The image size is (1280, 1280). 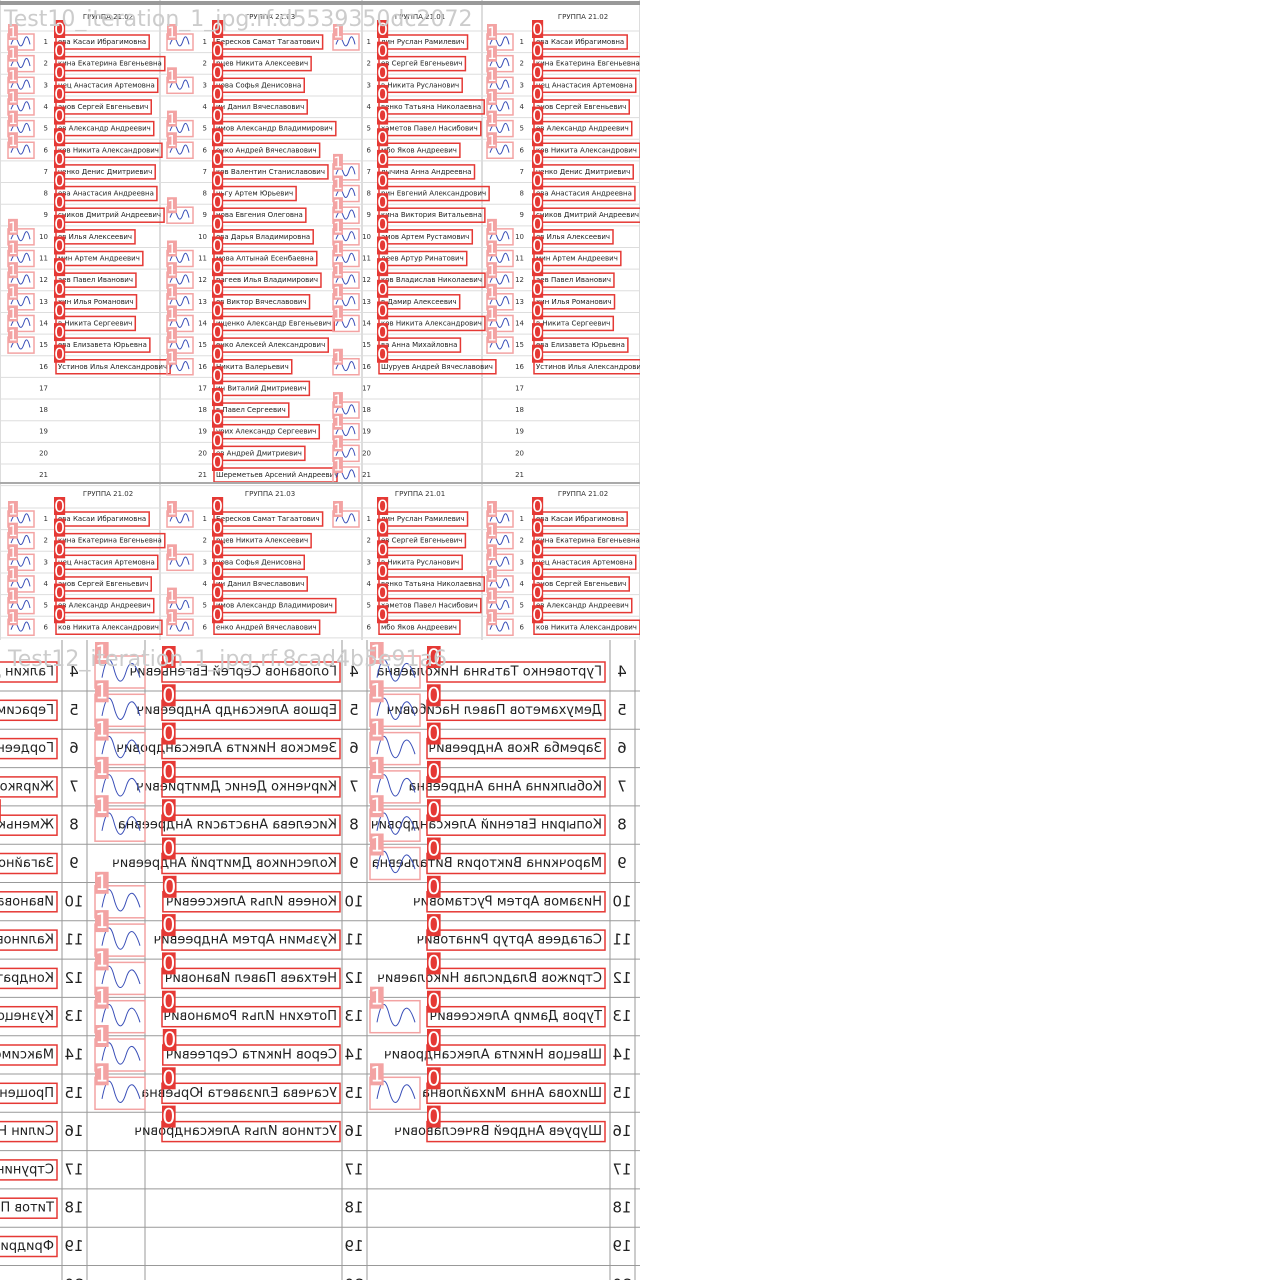 I want to click on student-name: Копырин Евгений Александрович, so click(x=486, y=825).